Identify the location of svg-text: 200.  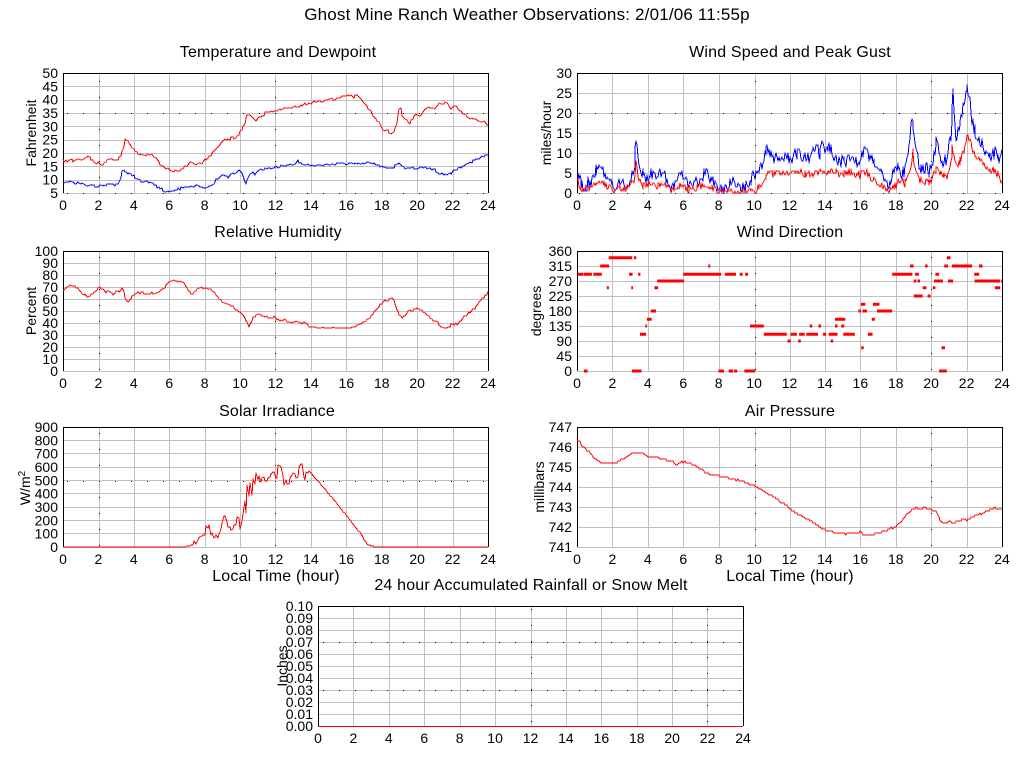
(47, 520).